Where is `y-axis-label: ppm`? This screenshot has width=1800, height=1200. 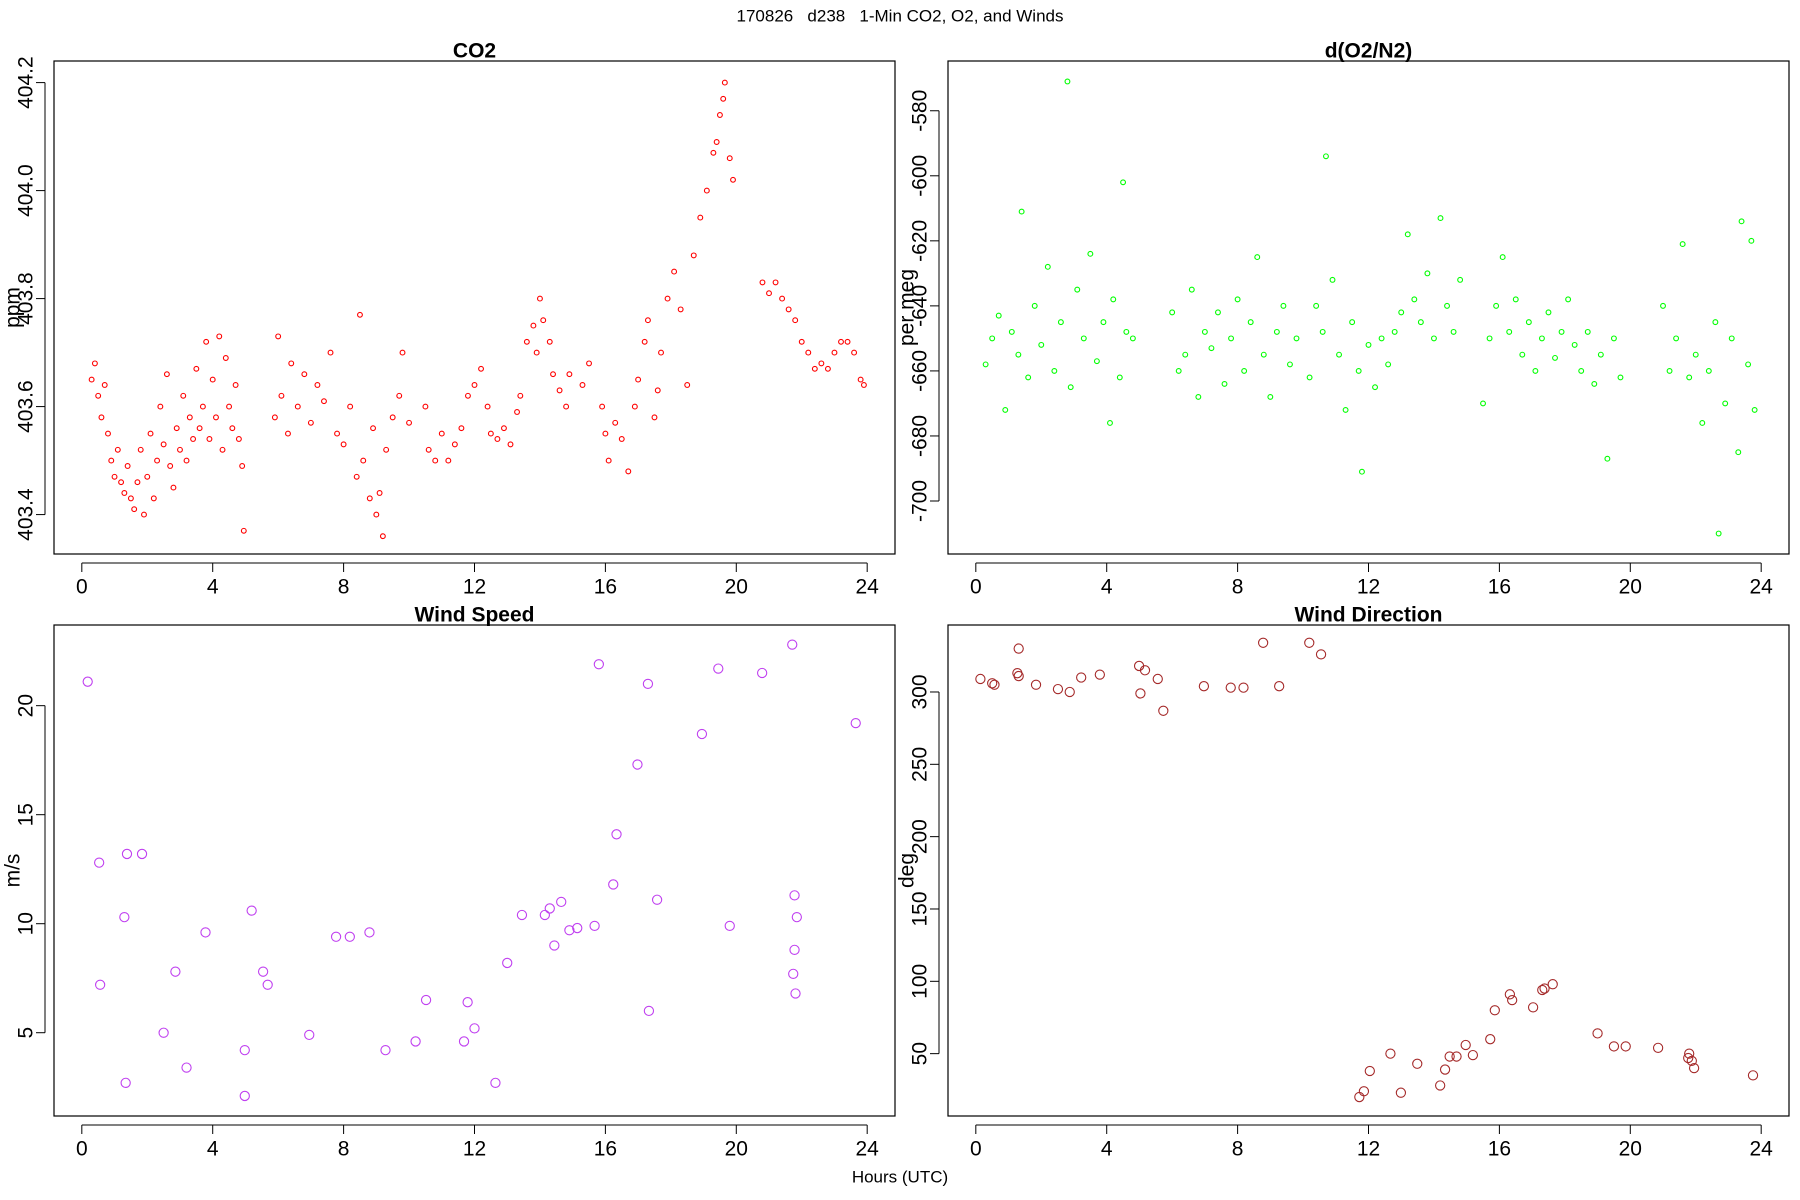
y-axis-label: ppm is located at coordinates (13, 307).